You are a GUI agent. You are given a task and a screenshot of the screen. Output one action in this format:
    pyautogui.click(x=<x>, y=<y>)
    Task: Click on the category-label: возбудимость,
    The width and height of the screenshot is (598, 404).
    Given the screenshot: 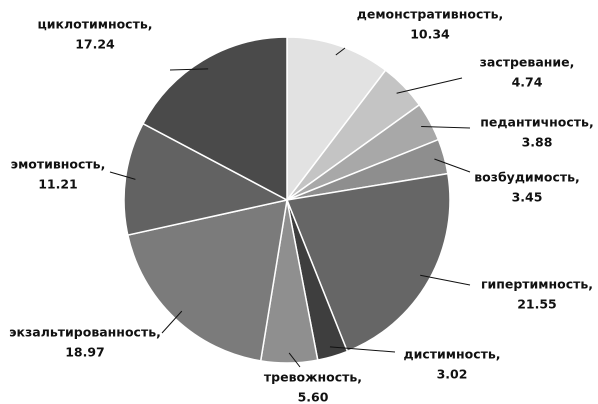 What is the action you would take?
    pyautogui.click(x=527, y=177)
    